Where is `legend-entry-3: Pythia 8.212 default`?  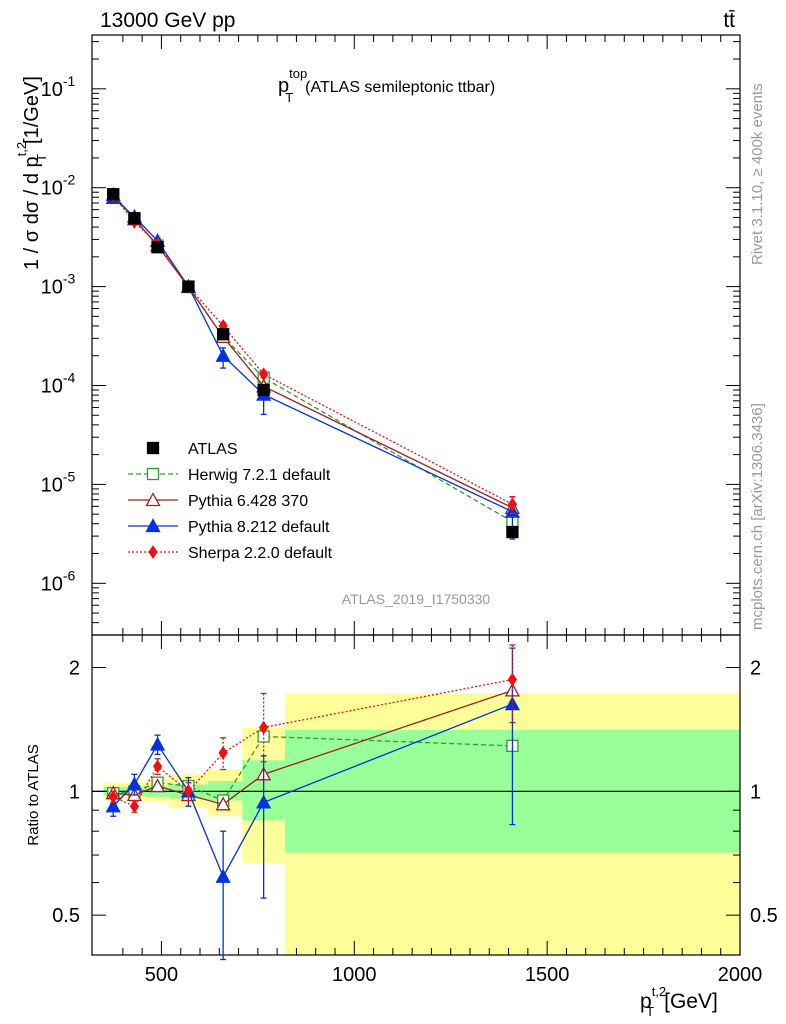 legend-entry-3: Pythia 8.212 default is located at coordinates (229, 527).